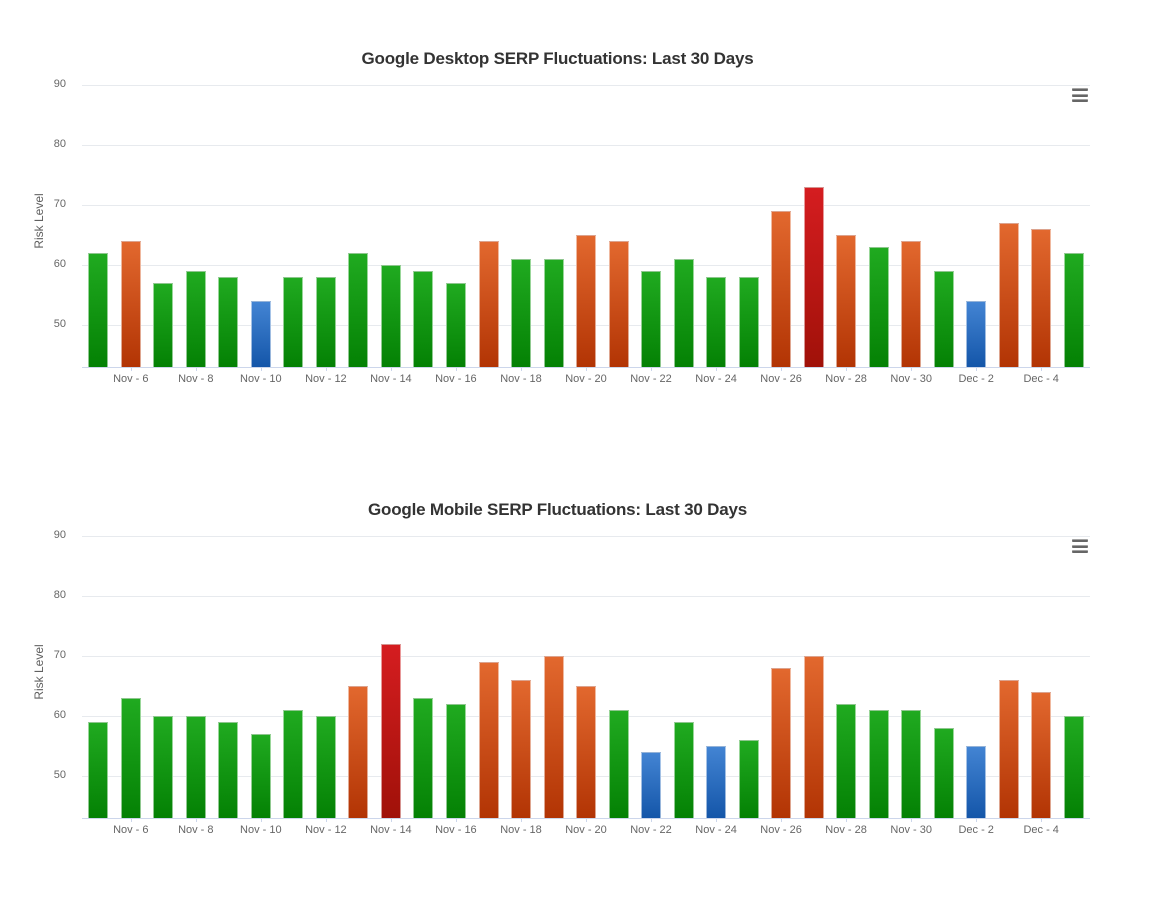 Image resolution: width=1156 pixels, height=902 pixels. Describe the element at coordinates (521, 379) in the screenshot. I see `x-axis-tick-label: Nov - 18` at that location.